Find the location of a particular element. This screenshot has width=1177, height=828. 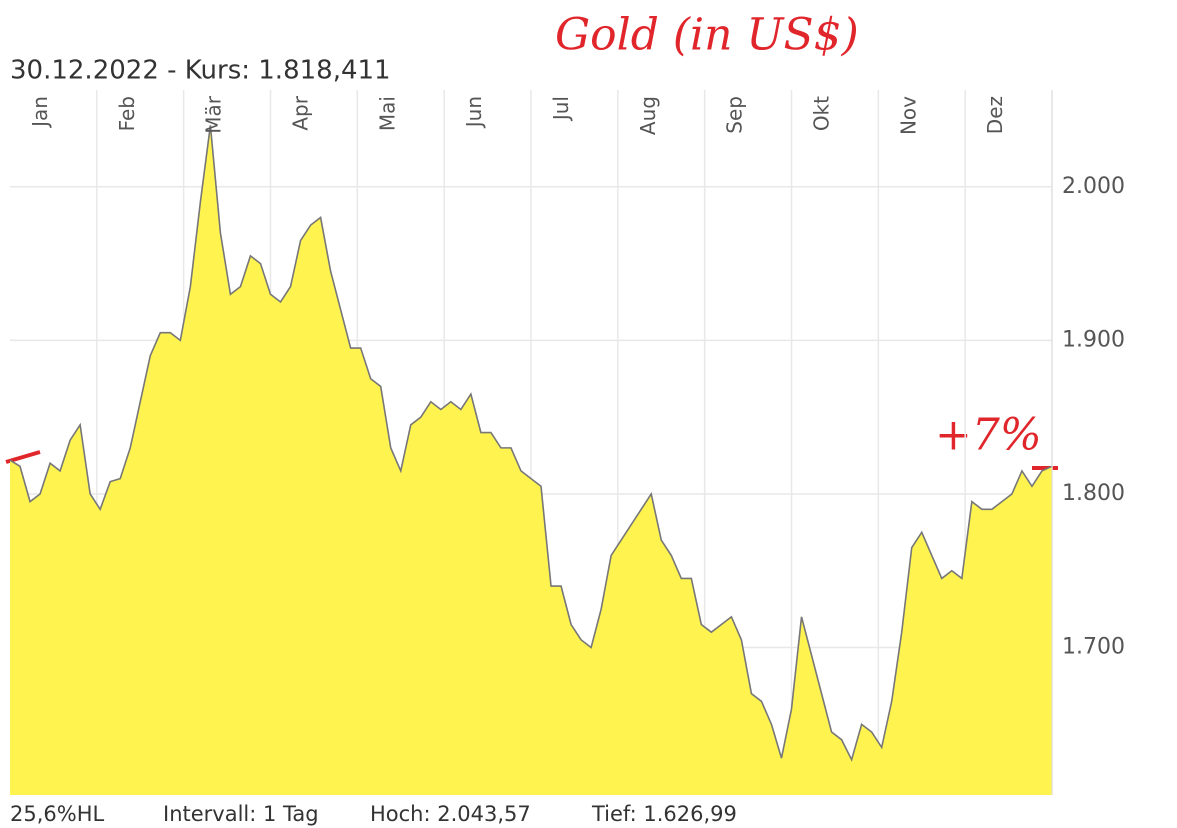

y-tick-label: 2.000 is located at coordinates (1093, 186).